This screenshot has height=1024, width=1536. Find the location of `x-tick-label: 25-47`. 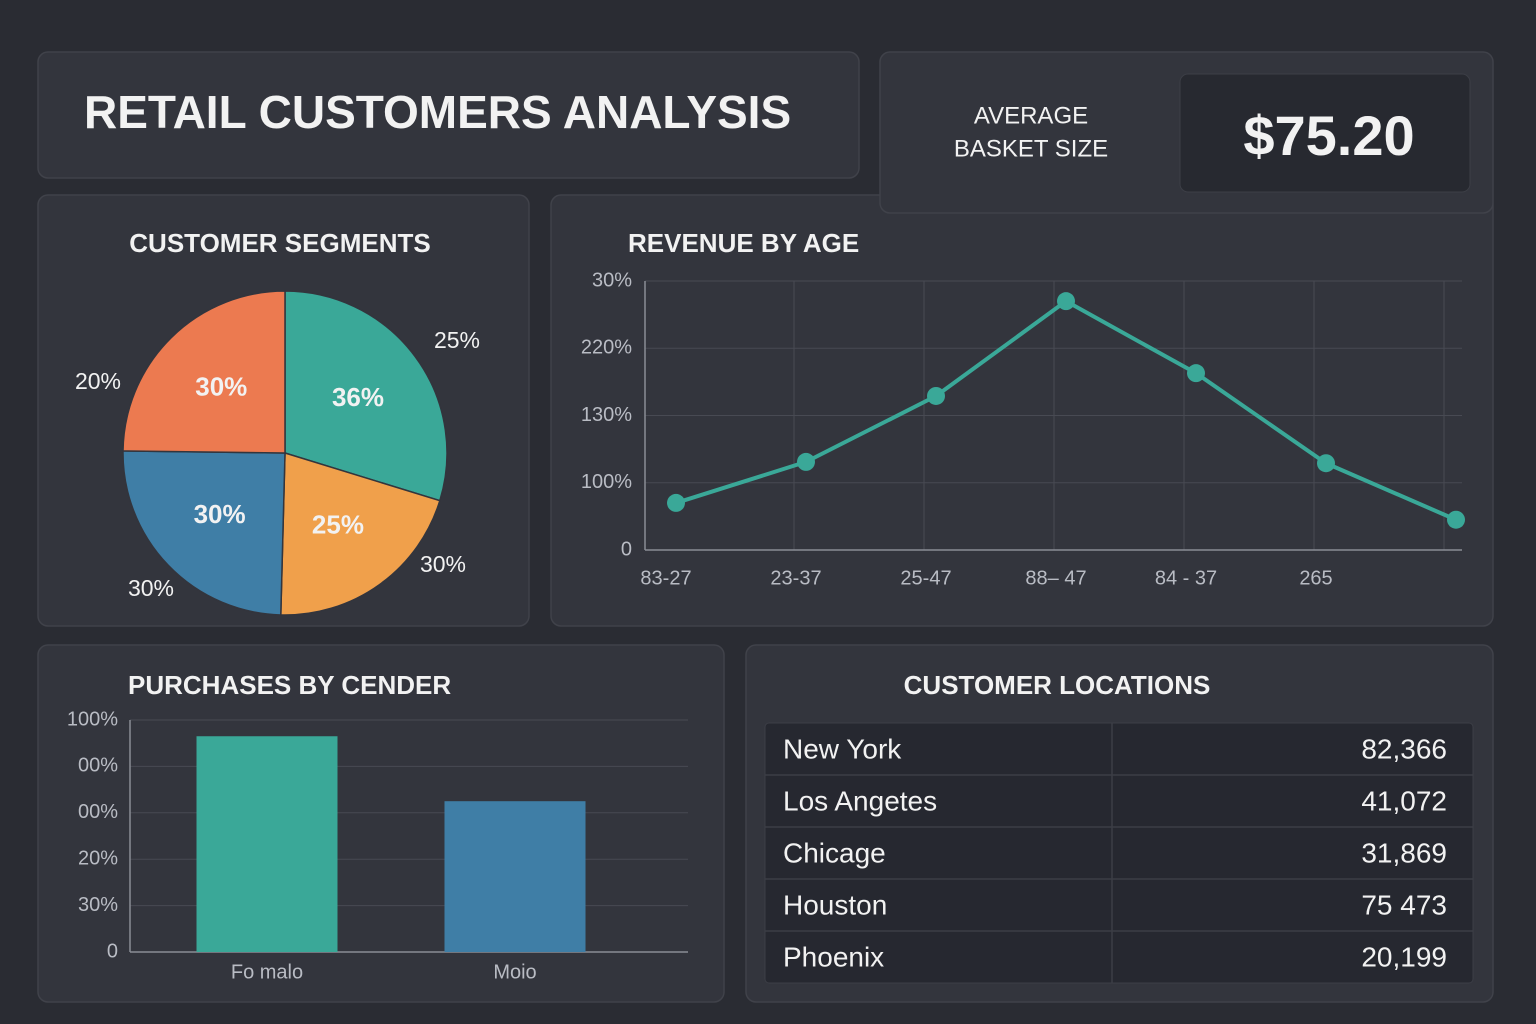

x-tick-label: 25-47 is located at coordinates (925, 578).